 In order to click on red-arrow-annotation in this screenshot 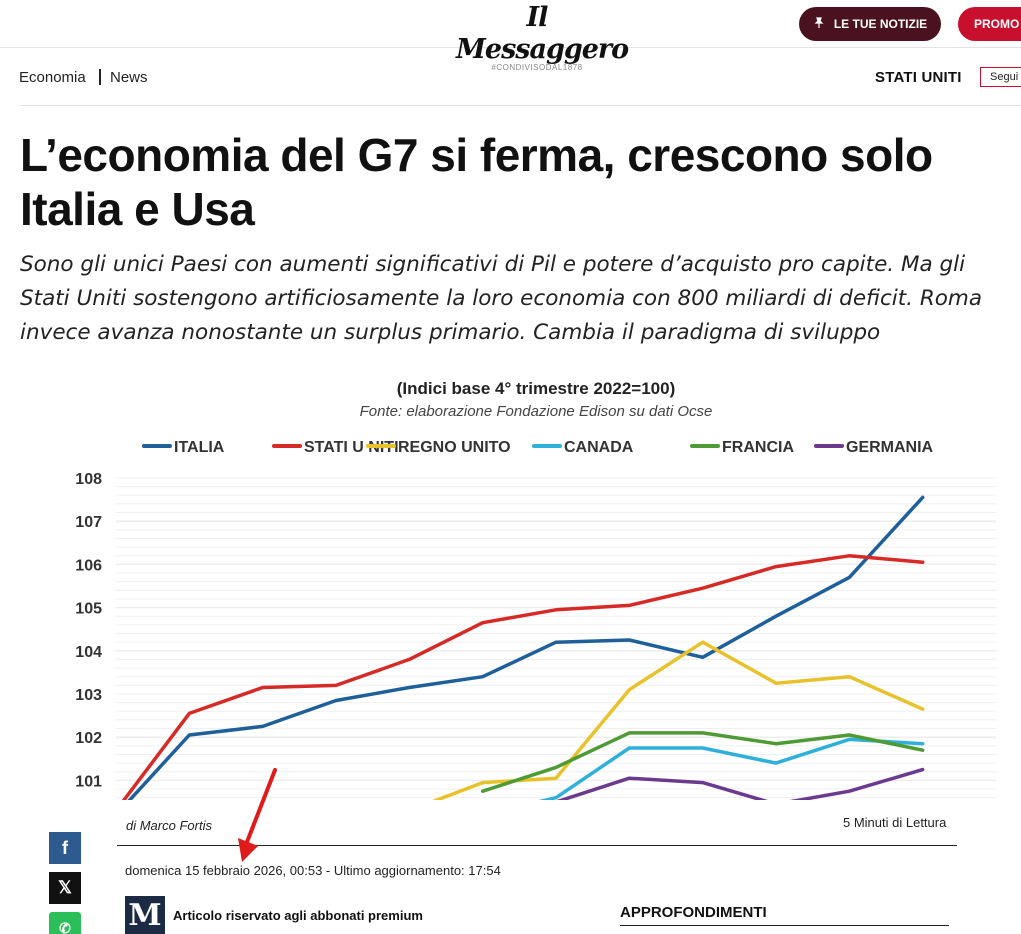, I will do `click(257, 815)`.